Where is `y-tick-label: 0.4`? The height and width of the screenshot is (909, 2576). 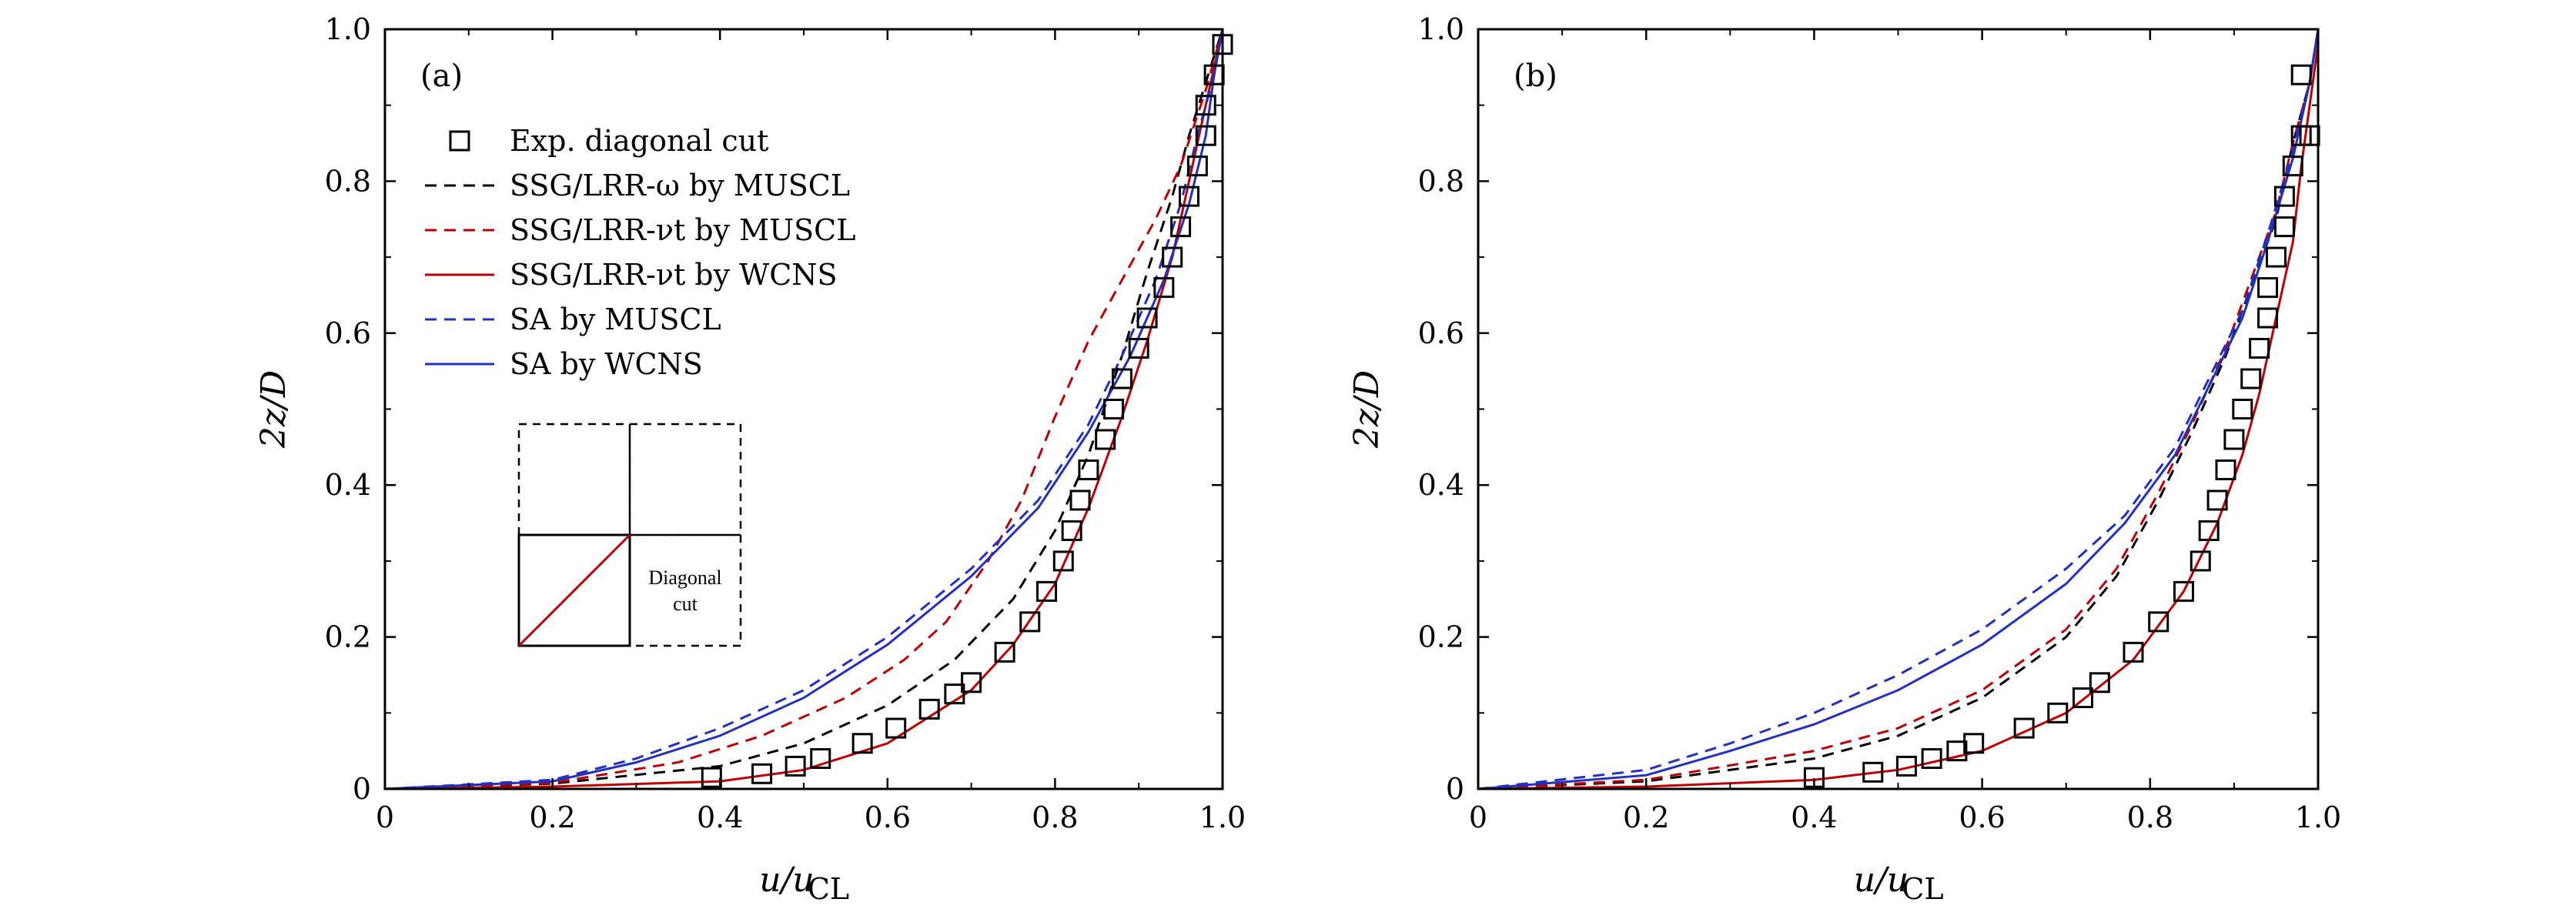
y-tick-label: 0.4 is located at coordinates (348, 485).